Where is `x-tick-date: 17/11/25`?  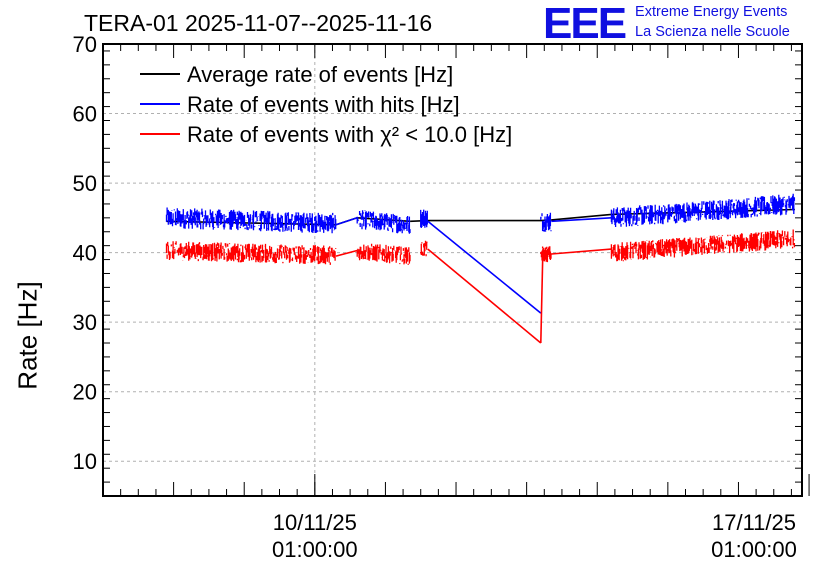 x-tick-date: 17/11/25 is located at coordinates (754, 522).